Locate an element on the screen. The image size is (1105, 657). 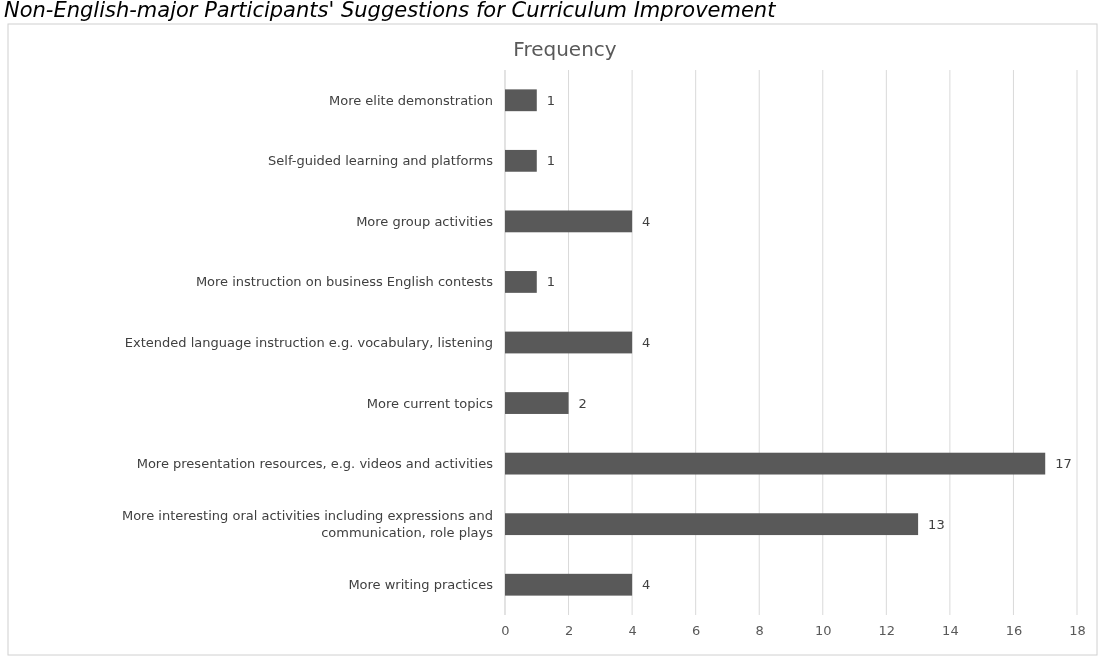
y-tick-label: Self-guided learning and platforms is located at coordinates (381, 161).